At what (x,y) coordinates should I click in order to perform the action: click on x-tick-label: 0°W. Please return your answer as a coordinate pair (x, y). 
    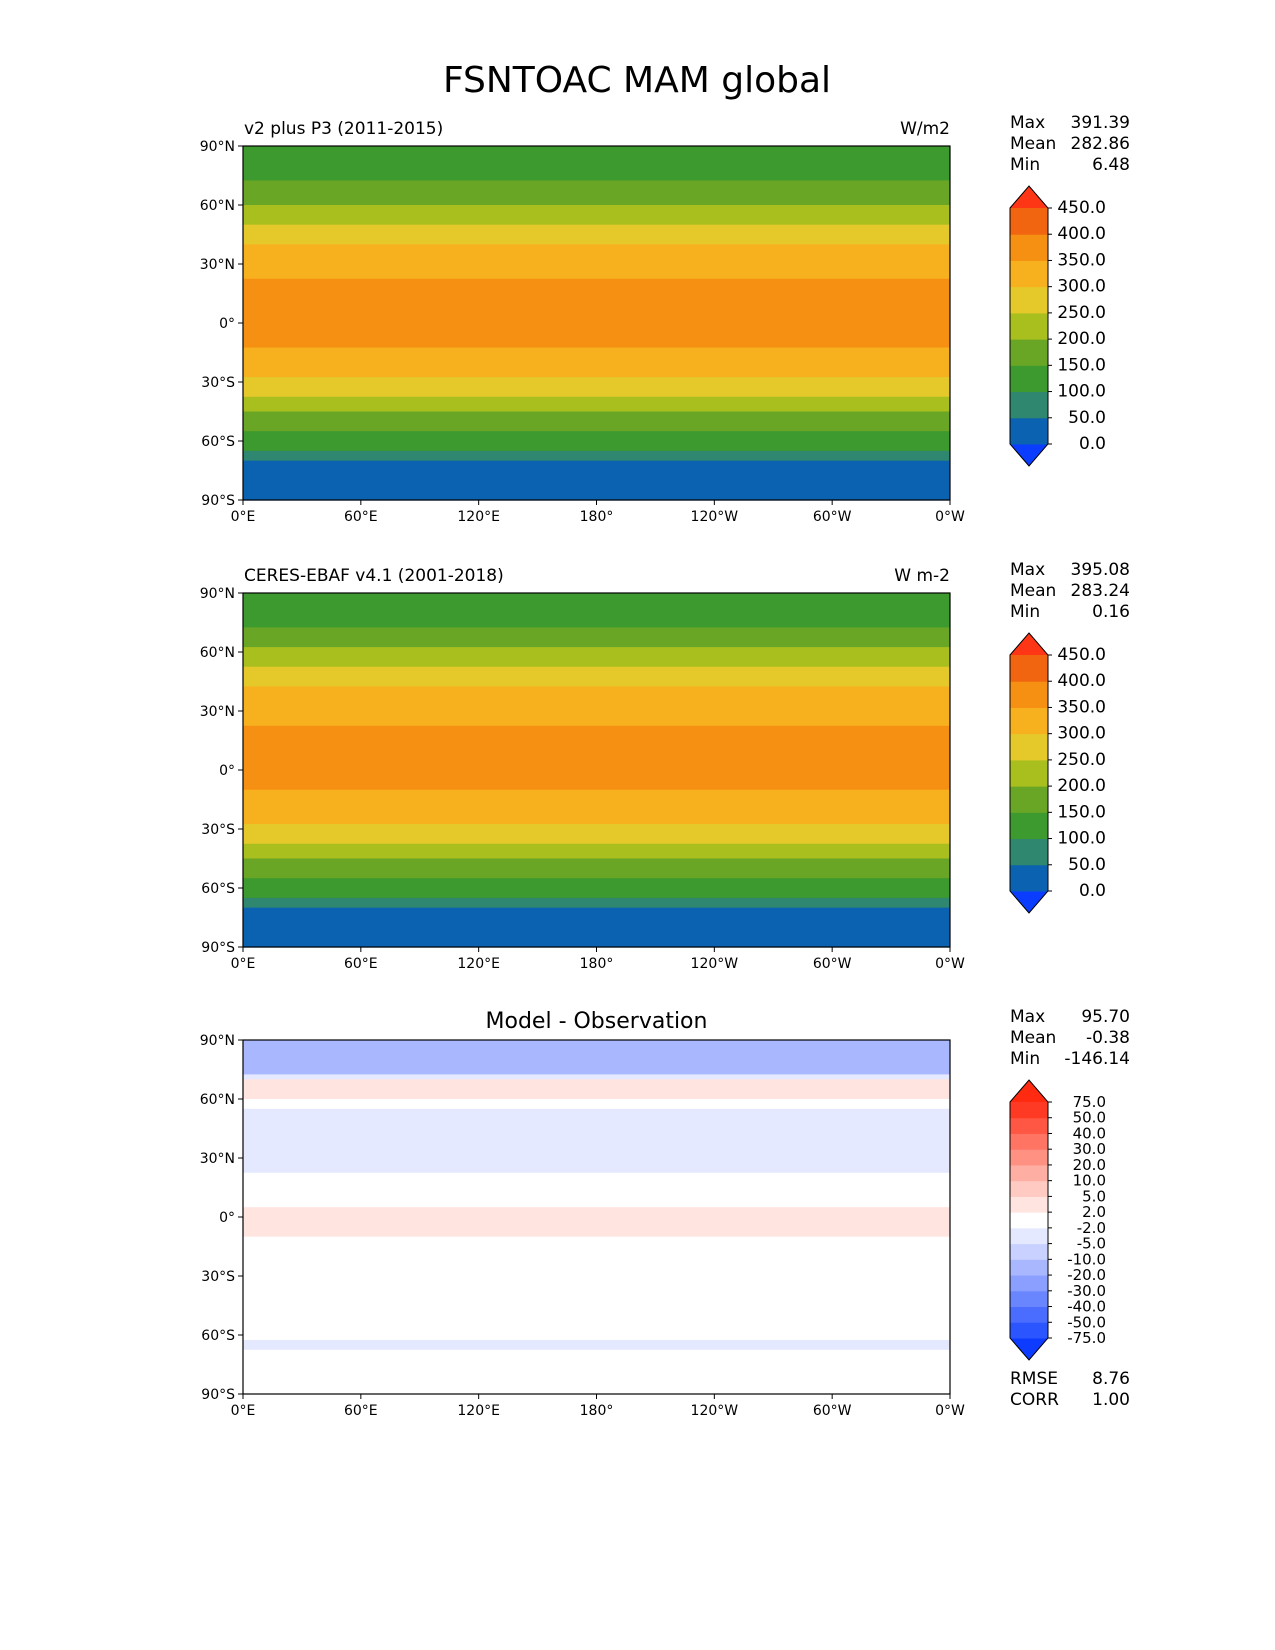
    Looking at the image, I should click on (950, 1411).